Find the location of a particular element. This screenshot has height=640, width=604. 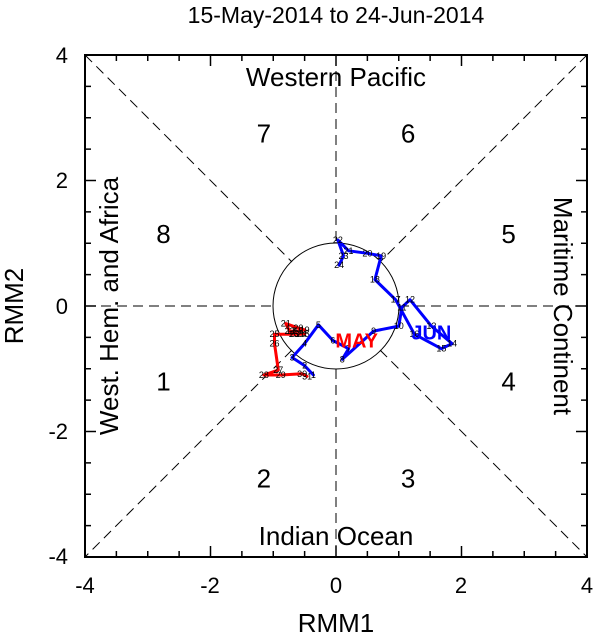

trajectory-line-may is located at coordinates (285, 350).